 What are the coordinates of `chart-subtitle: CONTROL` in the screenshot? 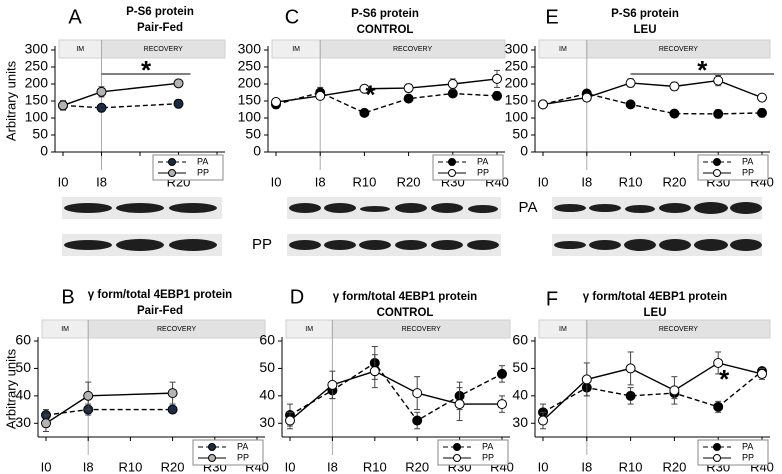 It's located at (385, 30).